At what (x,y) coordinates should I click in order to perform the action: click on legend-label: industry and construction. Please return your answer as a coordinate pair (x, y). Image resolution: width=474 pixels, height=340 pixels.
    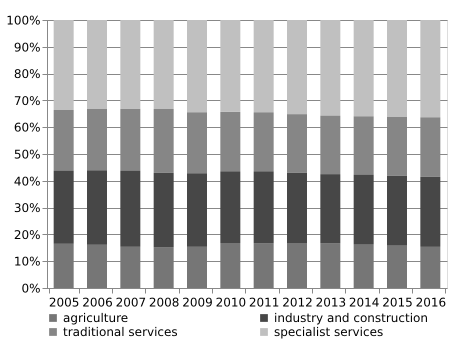
    Looking at the image, I should click on (351, 318).